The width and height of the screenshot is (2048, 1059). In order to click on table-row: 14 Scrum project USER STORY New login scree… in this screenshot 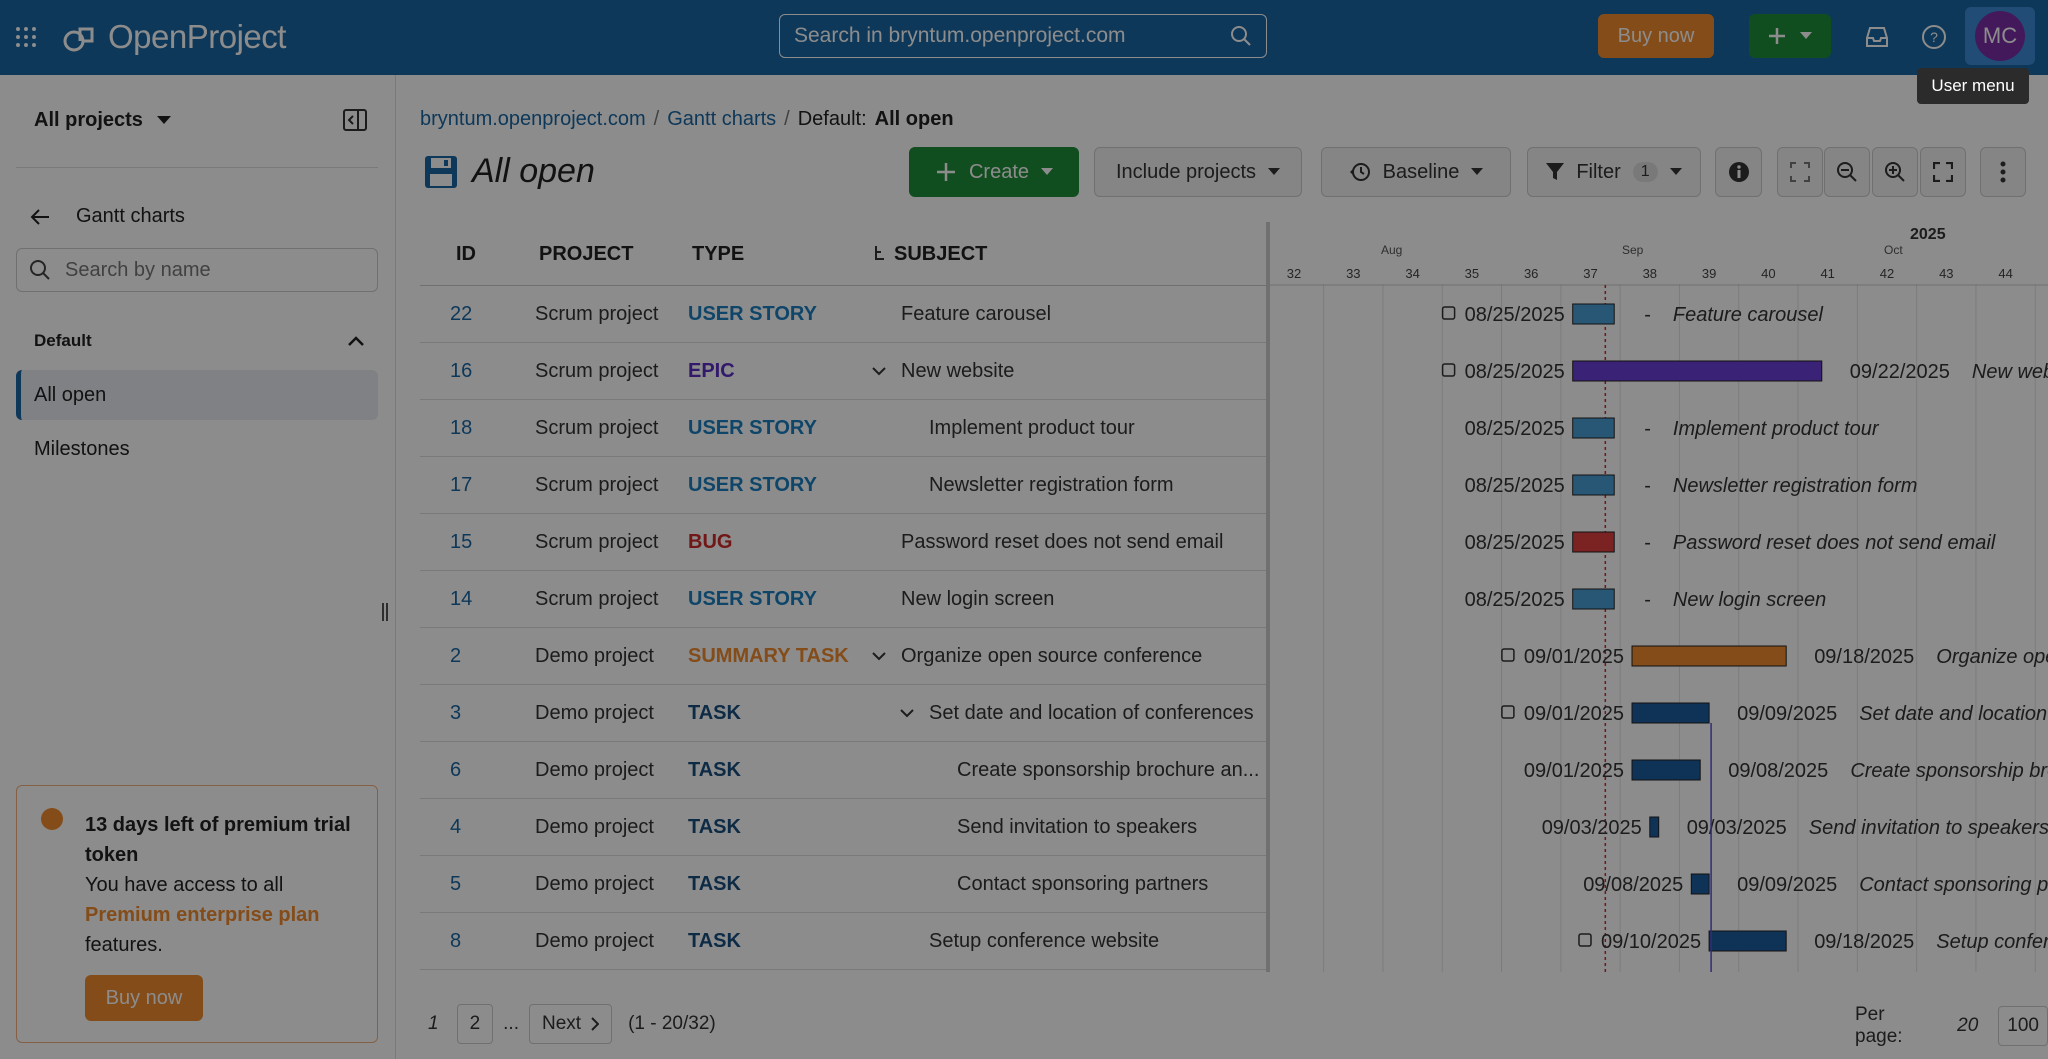, I will do `click(843, 599)`.